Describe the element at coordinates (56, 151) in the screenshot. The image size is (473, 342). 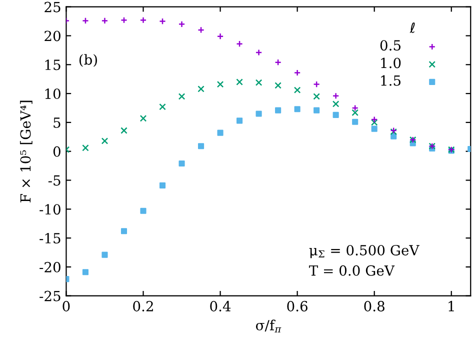
I see `y-tick-label: 0` at that location.